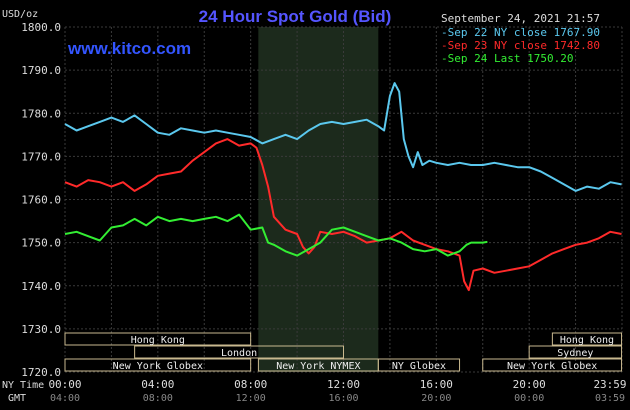  I want to click on y-tick-label: 1720.0, so click(41, 372).